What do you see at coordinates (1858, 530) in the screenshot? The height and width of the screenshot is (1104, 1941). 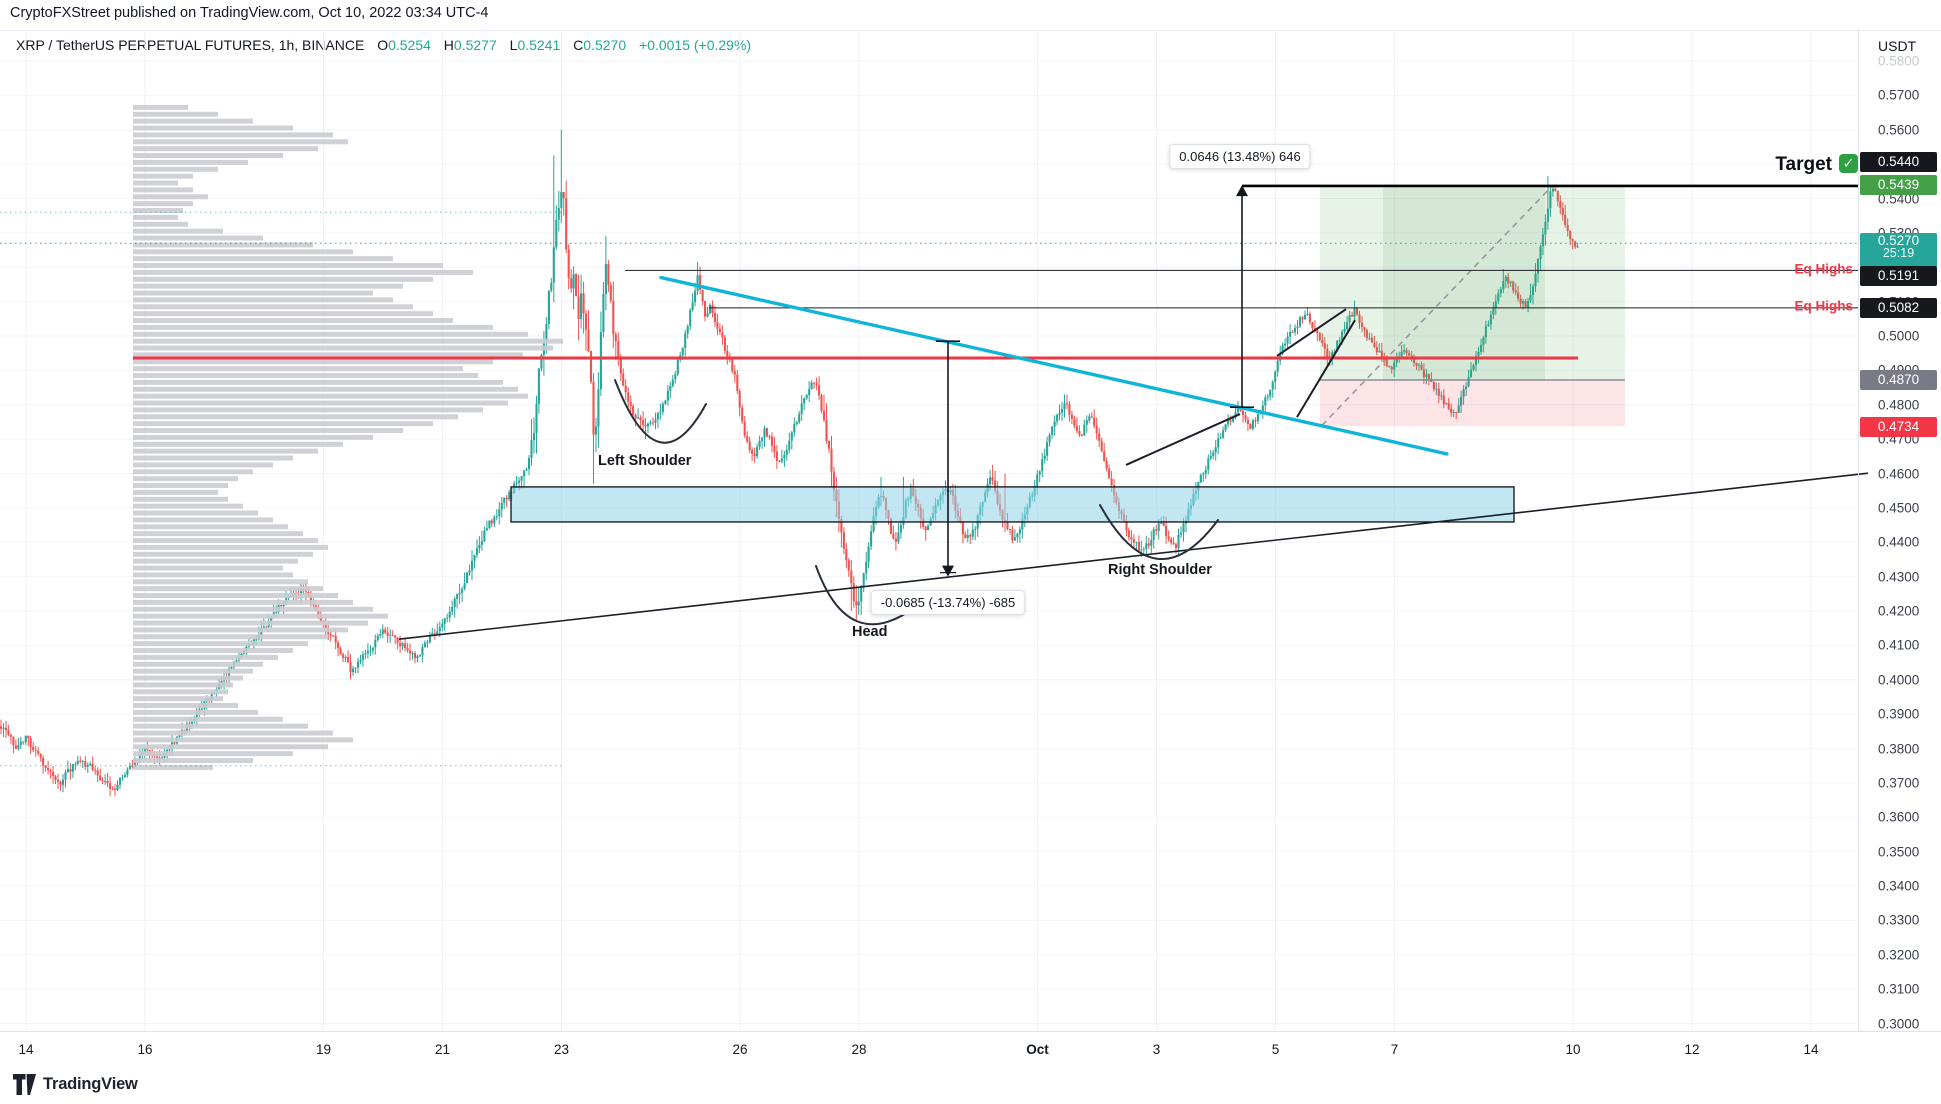 I see `price-axis` at bounding box center [1858, 530].